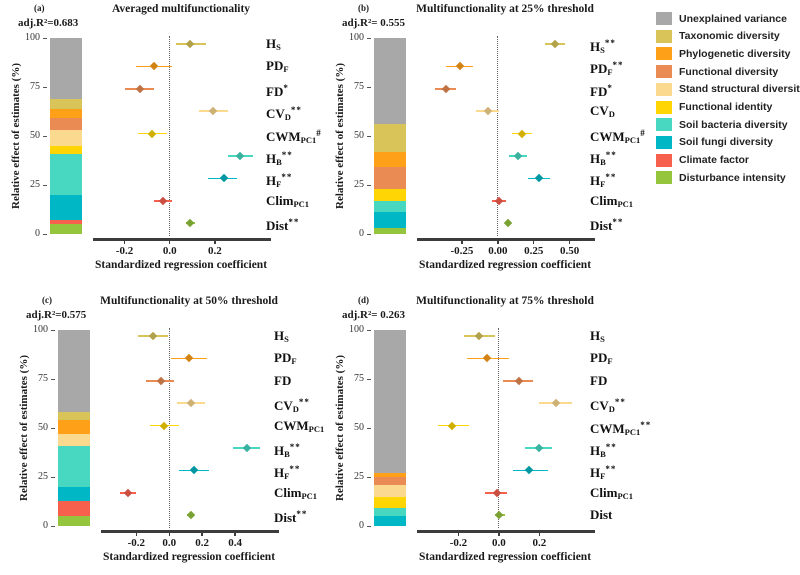  What do you see at coordinates (726, 142) in the screenshot?
I see `legend-label-fungi: Soil fungi diversity` at bounding box center [726, 142].